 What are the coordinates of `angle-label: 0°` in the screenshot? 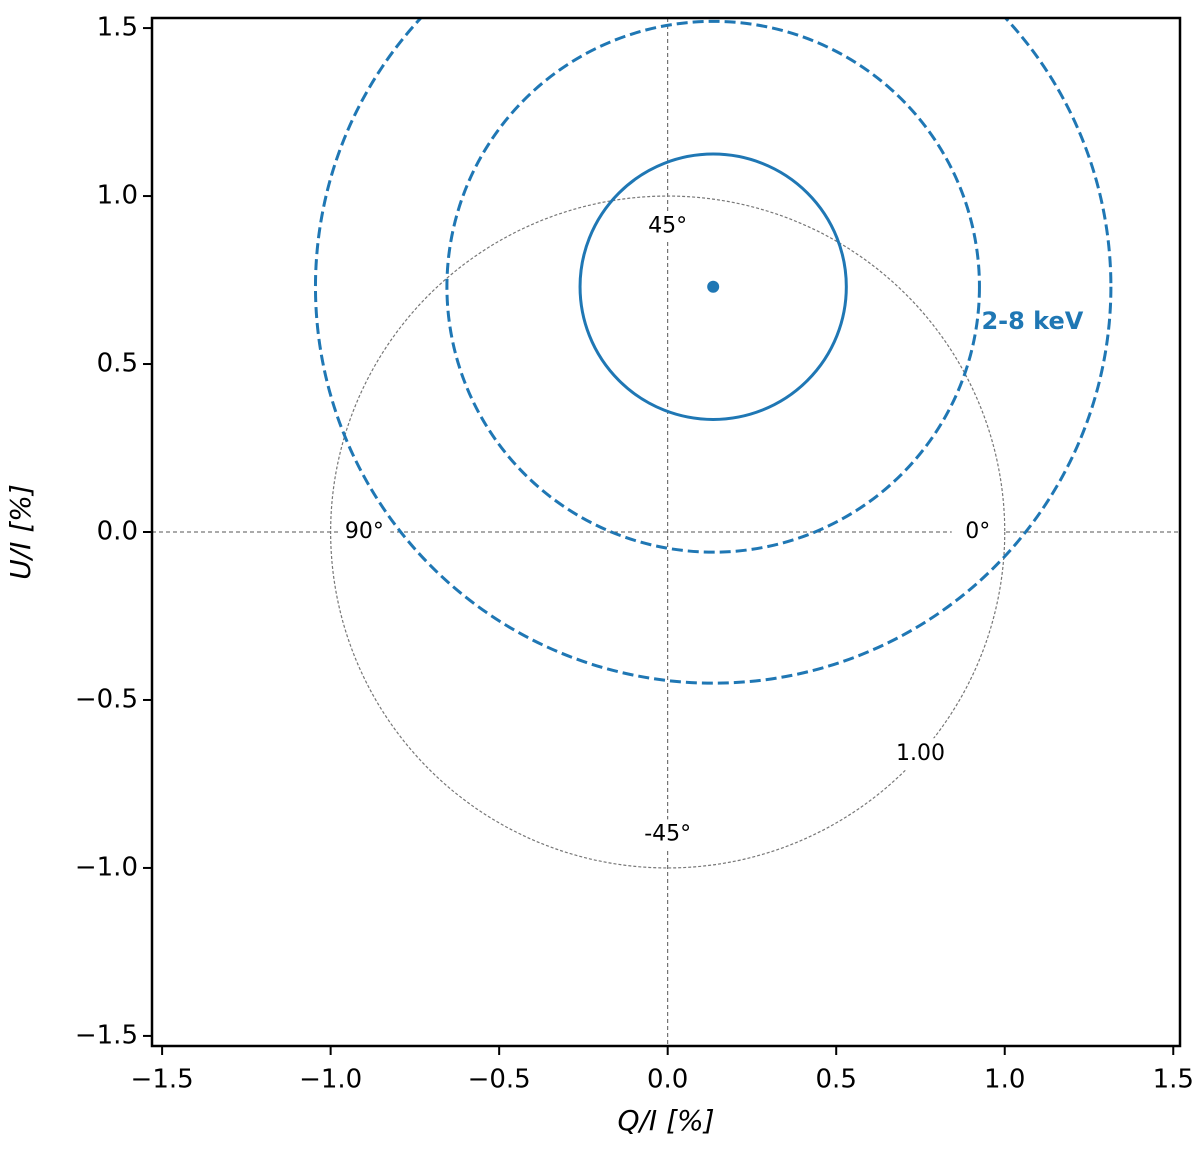 It's located at (977, 531).